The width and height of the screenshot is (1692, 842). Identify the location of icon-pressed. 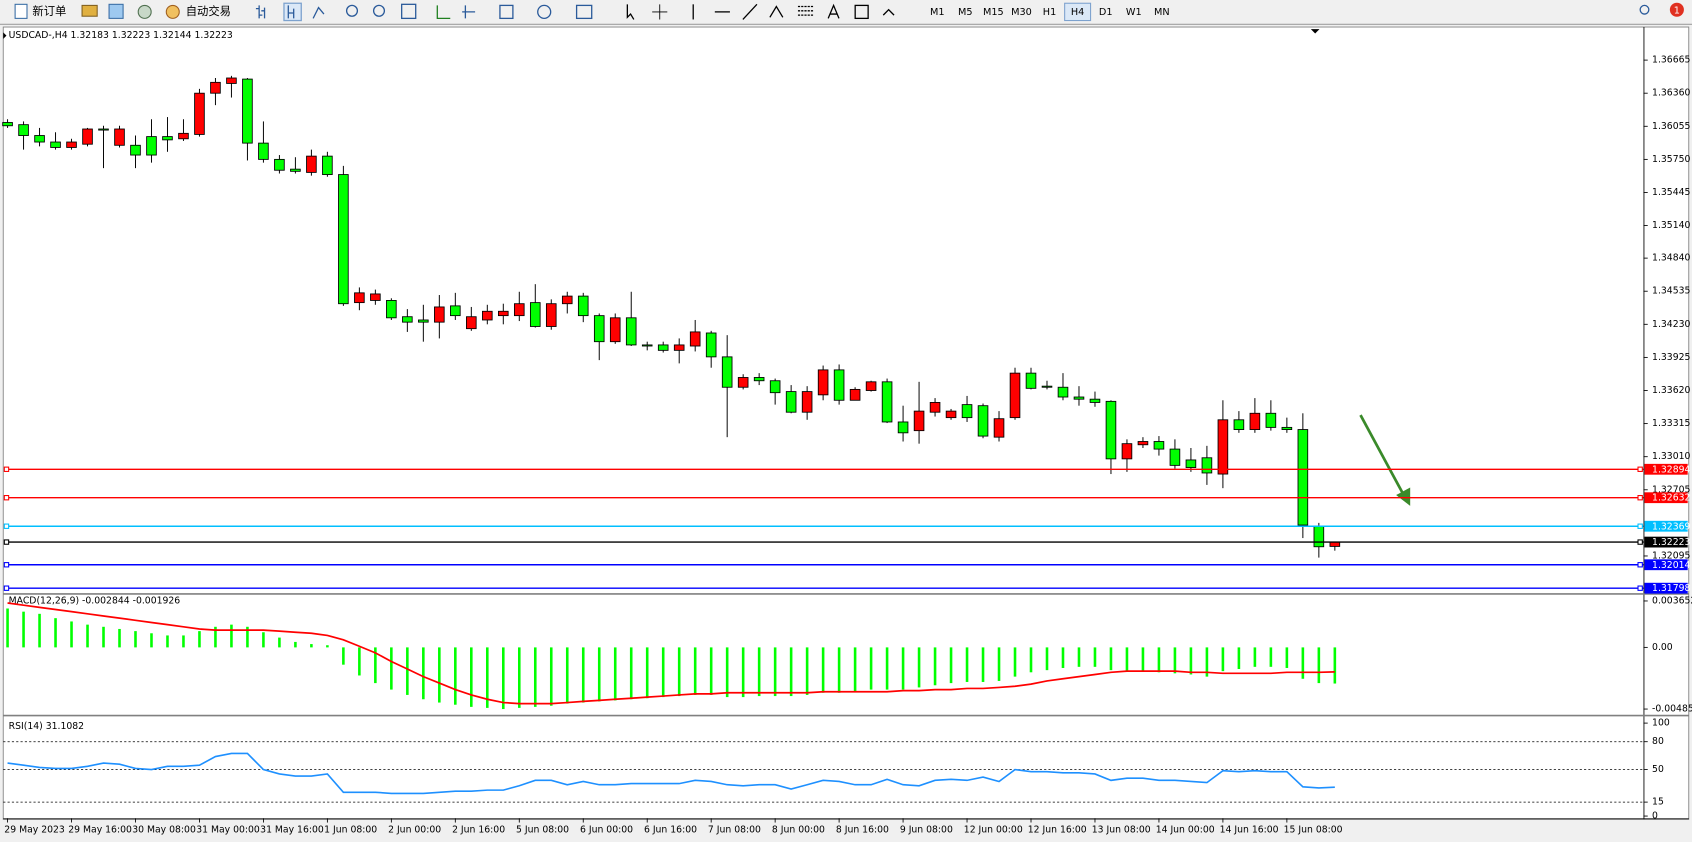
(292, 12).